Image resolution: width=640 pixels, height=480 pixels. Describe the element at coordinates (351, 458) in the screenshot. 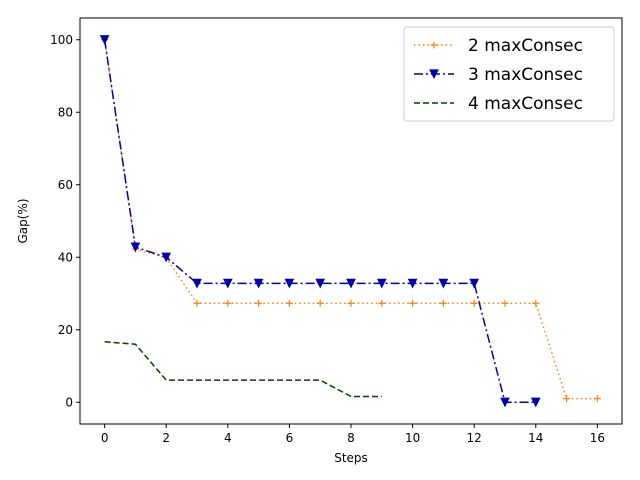

I see `x-axis-label: Steps` at that location.